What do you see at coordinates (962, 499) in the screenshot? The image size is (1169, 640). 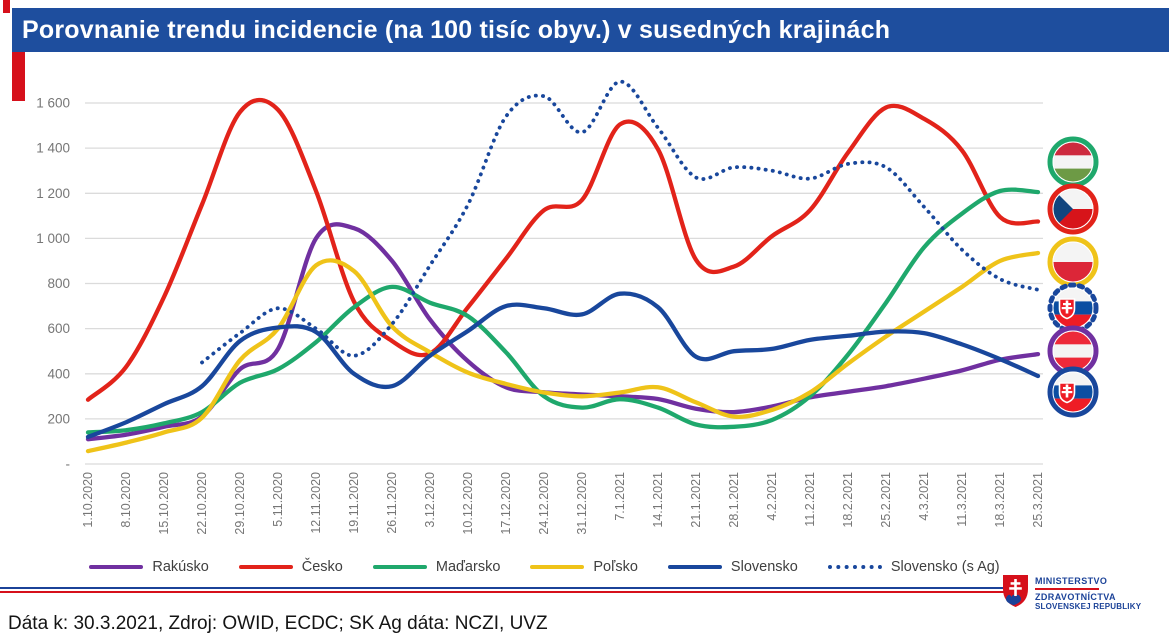 I see `x-axis-tick-label: 11.3.2021` at bounding box center [962, 499].